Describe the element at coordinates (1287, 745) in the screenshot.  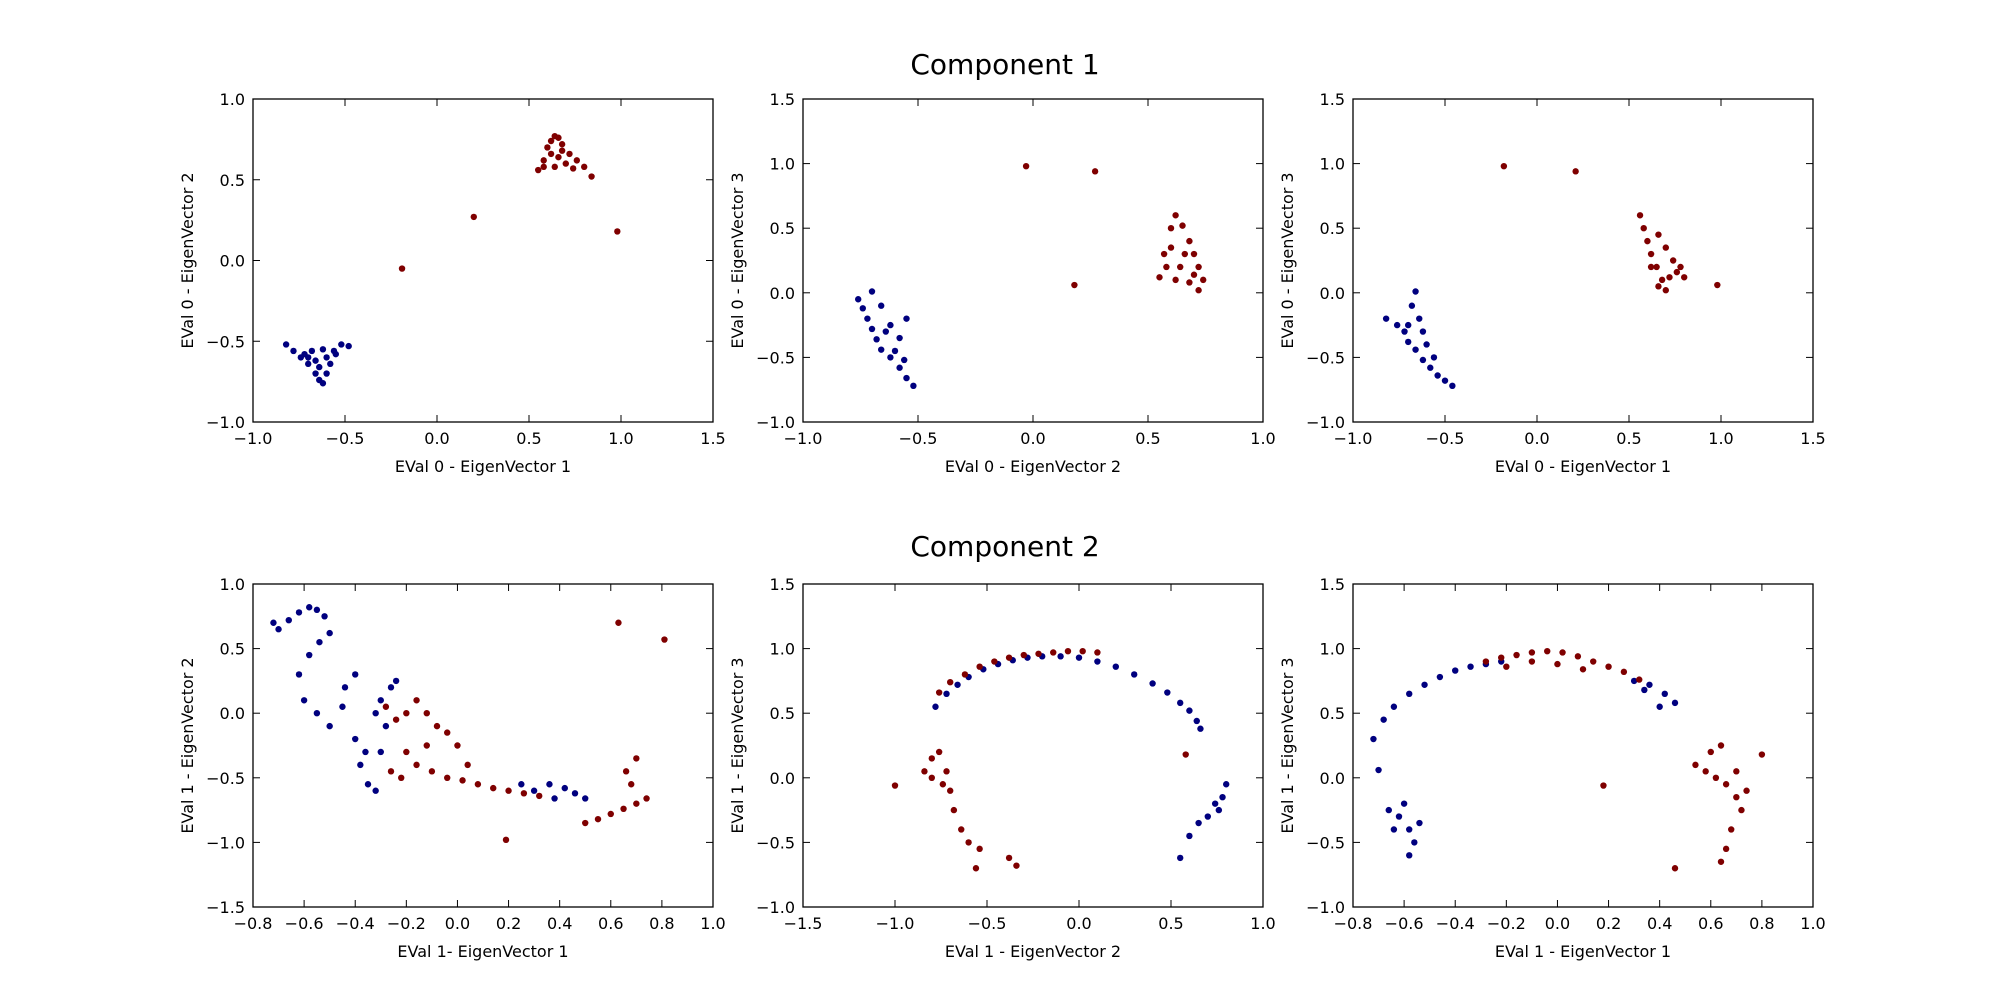
I see `y-axis-label: EVal 1 - EigenVector 3` at that location.